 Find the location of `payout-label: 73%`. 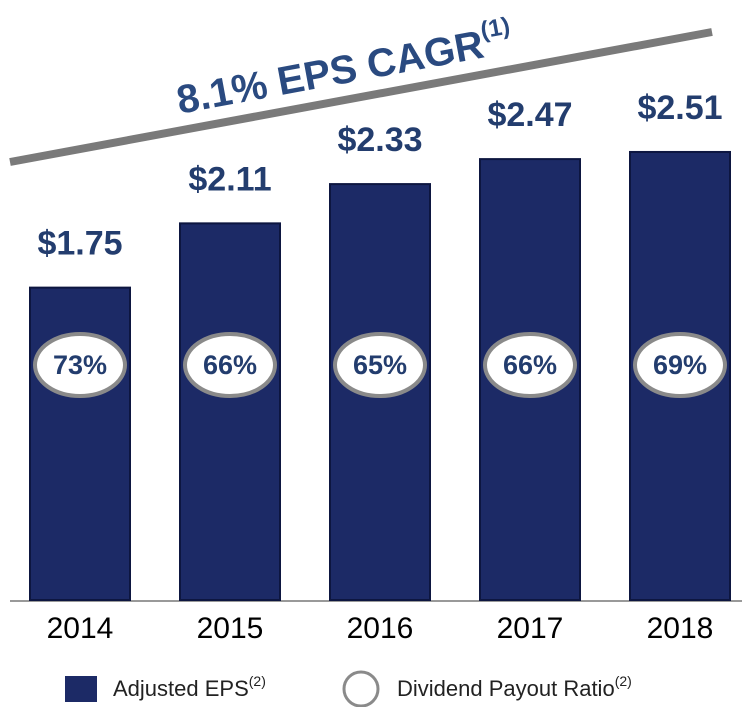

payout-label: 73% is located at coordinates (80, 365).